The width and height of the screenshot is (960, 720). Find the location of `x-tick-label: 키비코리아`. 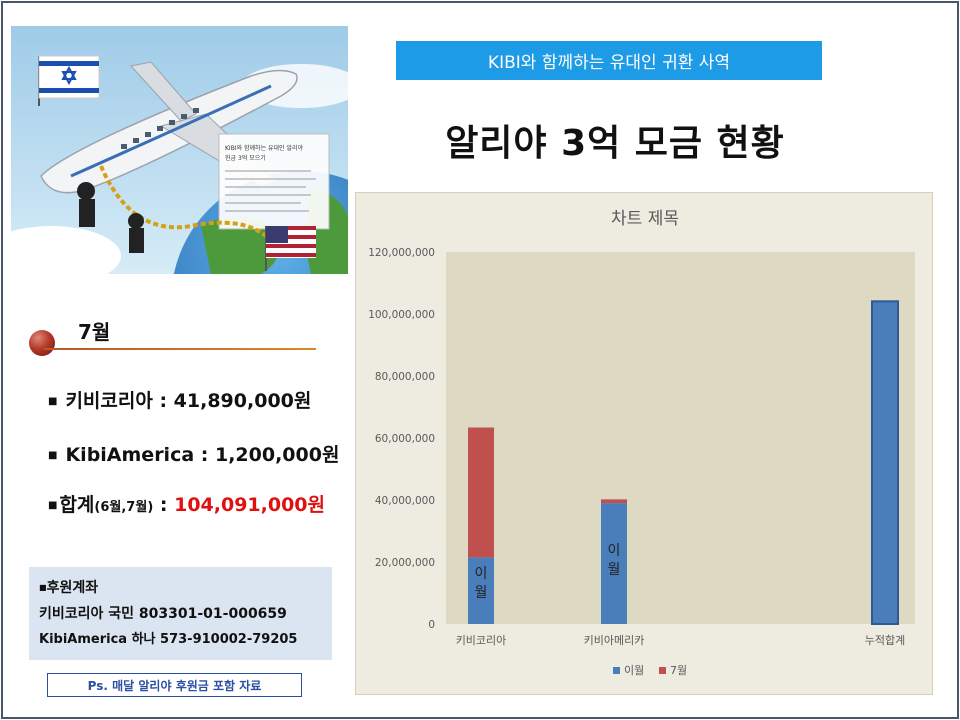

x-tick-label: 키비코리아 is located at coordinates (481, 640).